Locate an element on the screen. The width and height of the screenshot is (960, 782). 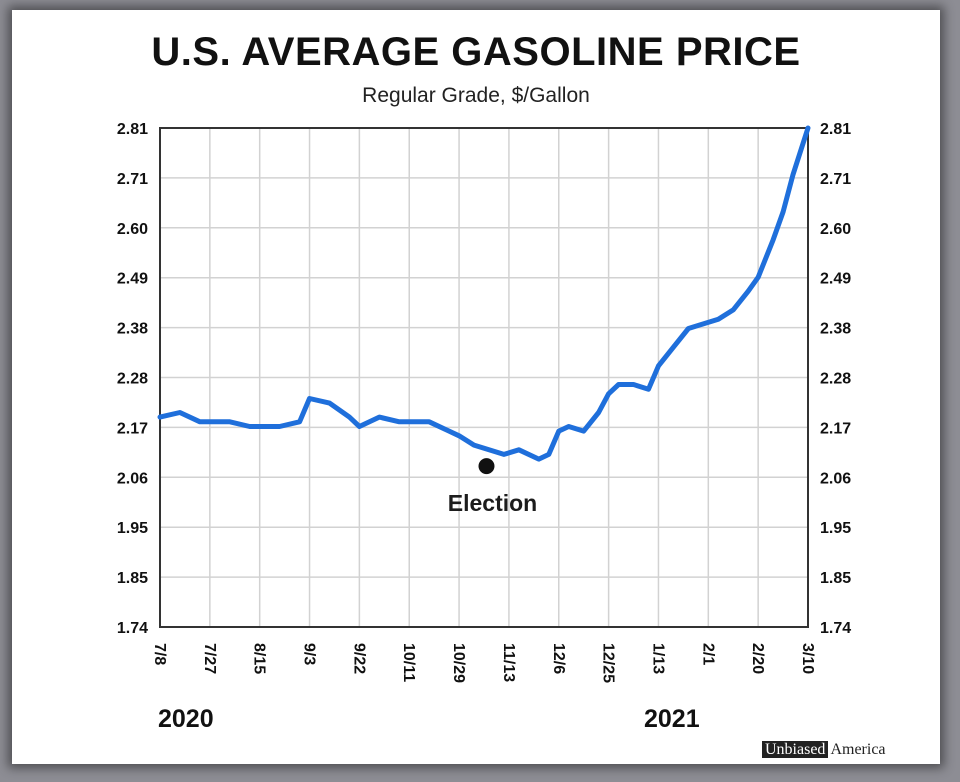
y-tick-label-right: 1.95 is located at coordinates (835, 528).